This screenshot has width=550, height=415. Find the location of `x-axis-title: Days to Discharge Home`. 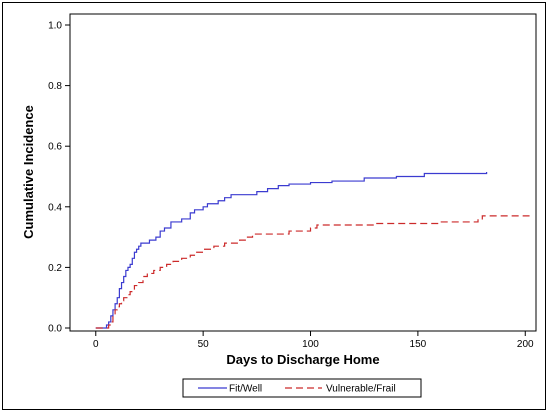

x-axis-title: Days to Discharge Home is located at coordinates (302, 359).